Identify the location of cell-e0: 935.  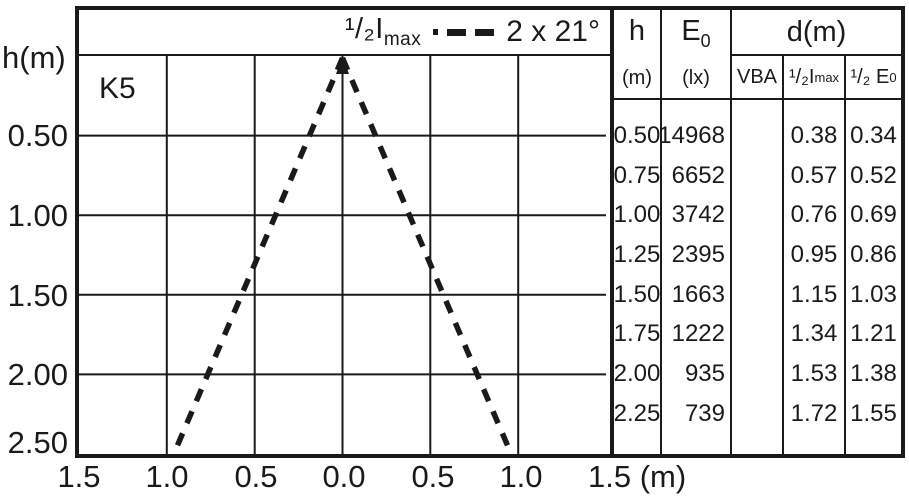
(704, 373).